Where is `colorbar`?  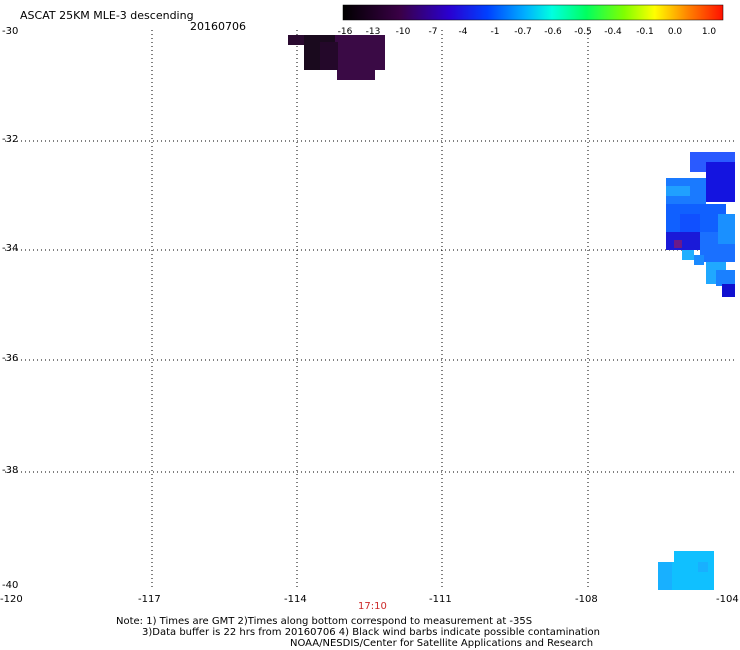 colorbar is located at coordinates (533, 12).